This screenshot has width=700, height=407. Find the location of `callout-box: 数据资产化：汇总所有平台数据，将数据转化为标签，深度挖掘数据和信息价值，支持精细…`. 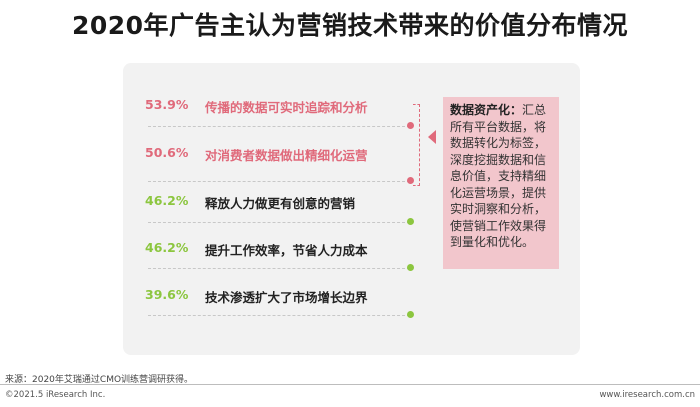

callout-box: 数据资产化：汇总所有平台数据，将数据转化为标签，深度挖掘数据和信息价值，支持精细… is located at coordinates (501, 183).